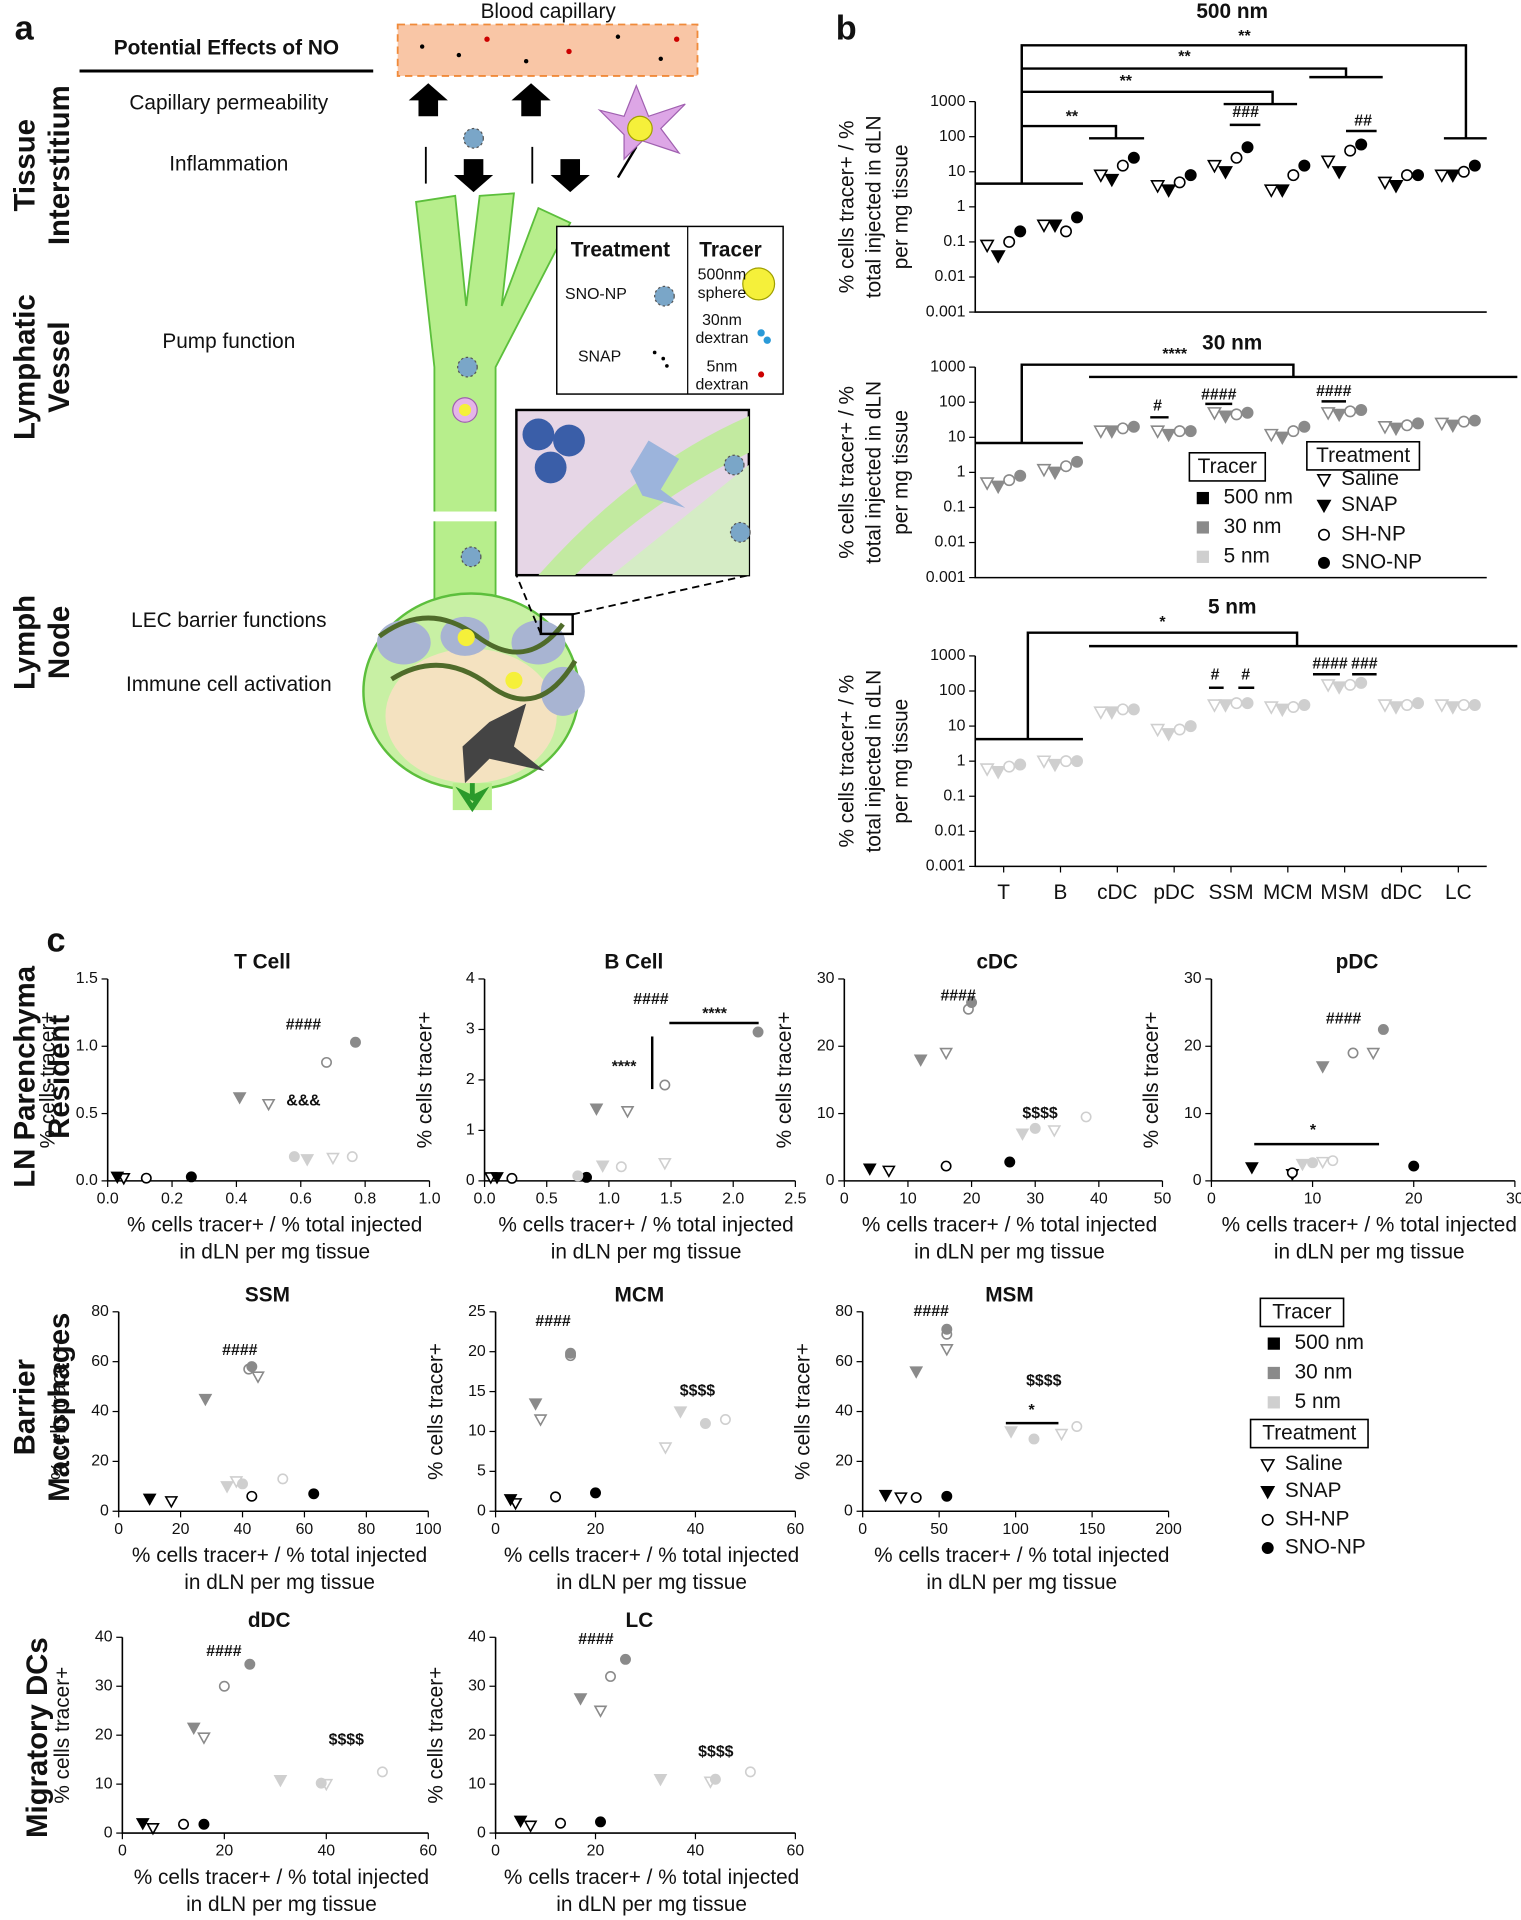 Image resolution: width=1521 pixels, height=1920 pixels. Describe the element at coordinates (1313, 1198) in the screenshot. I see `x-tick-label: 10` at that location.